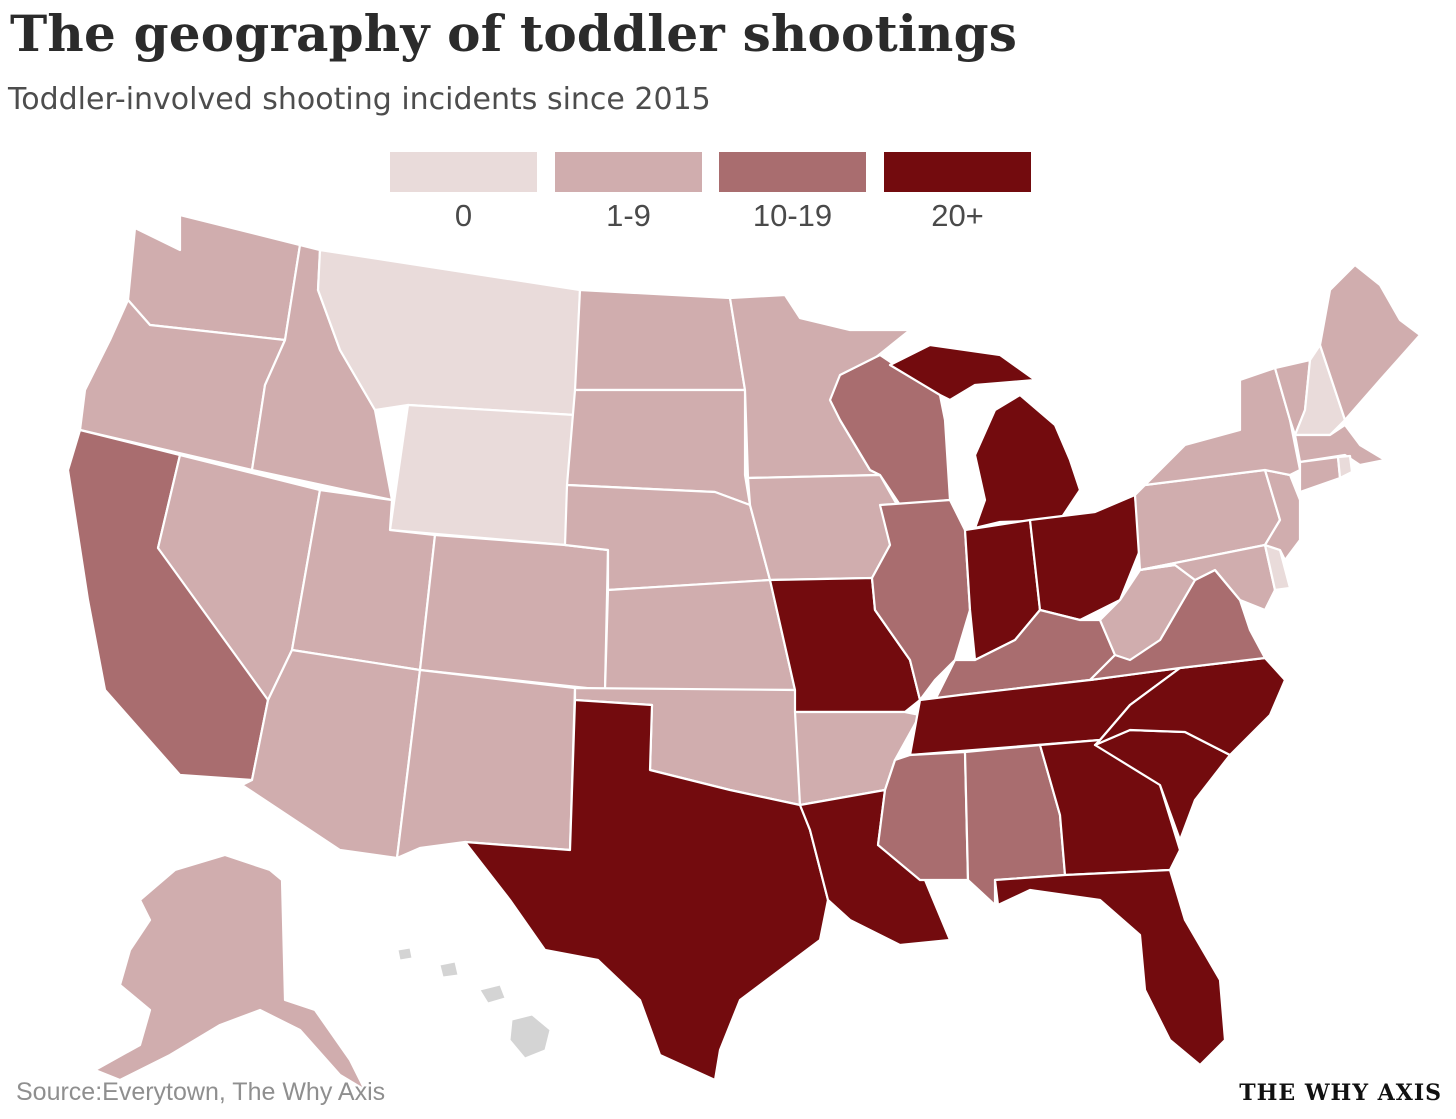 This screenshot has height=1119, width=1456. Describe the element at coordinates (474, 1003) in the screenshot. I see `state-hi` at that location.